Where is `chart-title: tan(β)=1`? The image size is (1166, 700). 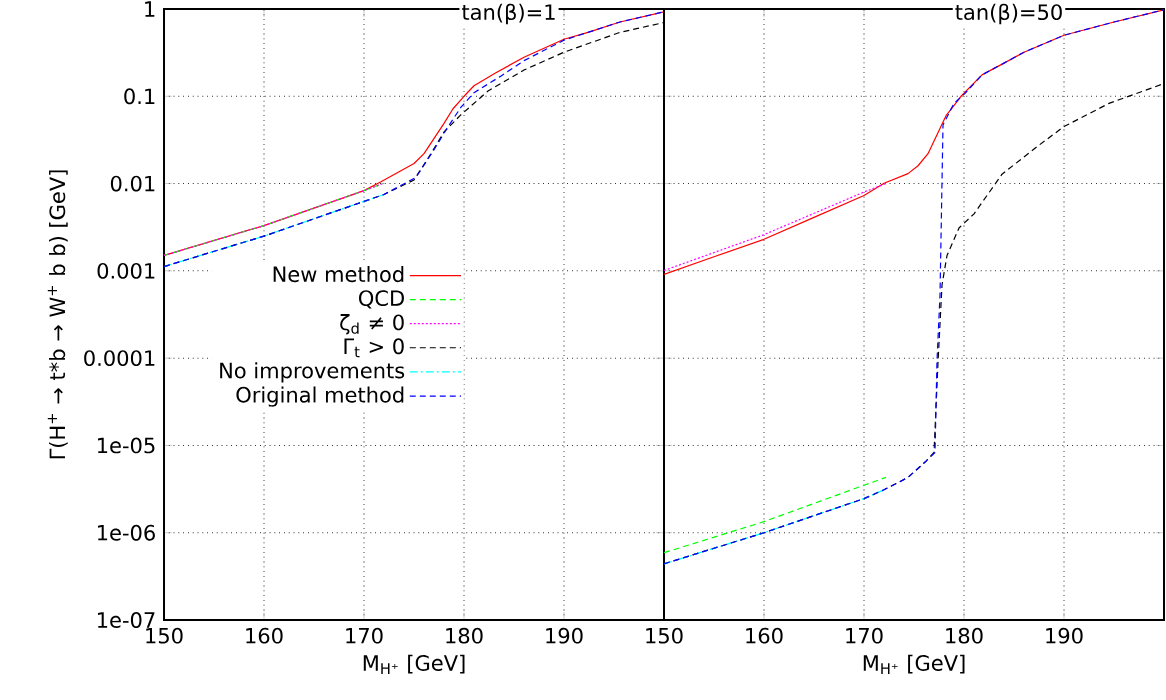 chart-title: tan(β)=1 is located at coordinates (508, 14).